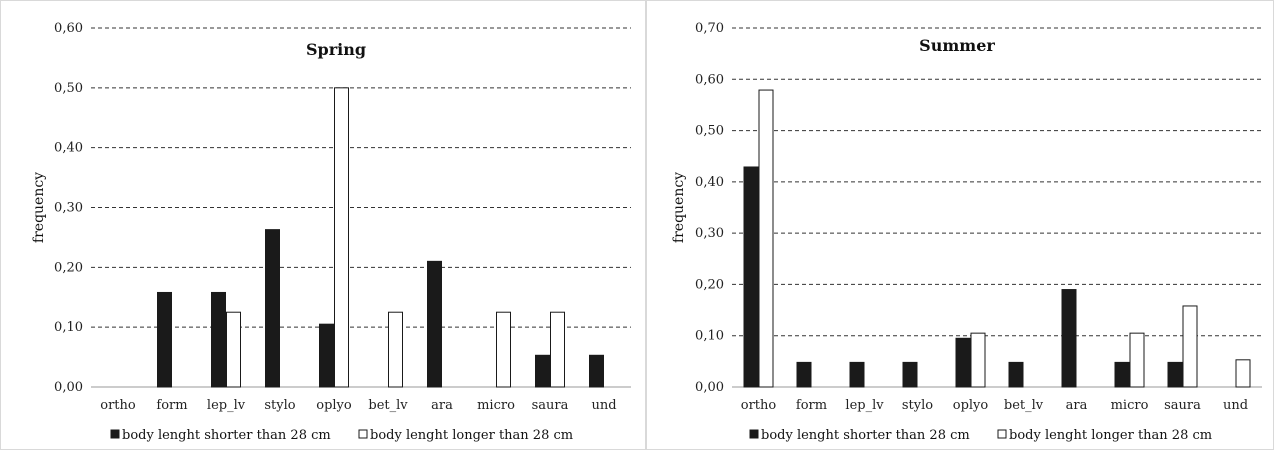  Describe the element at coordinates (709, 28) in the screenshot. I see `y-tick-label: 0,70` at that location.